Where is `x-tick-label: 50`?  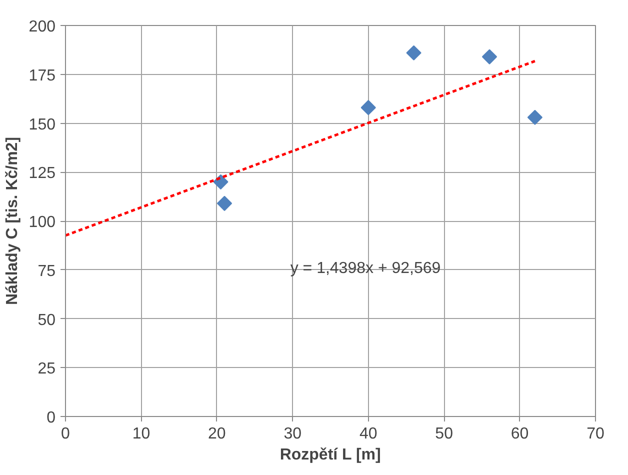 x-tick-label: 50 is located at coordinates (444, 434).